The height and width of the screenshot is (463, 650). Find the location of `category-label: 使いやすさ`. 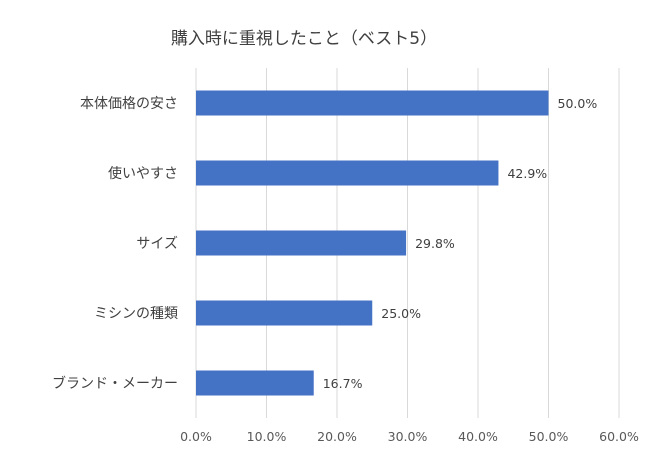

category-label: 使いやすさ is located at coordinates (143, 173).